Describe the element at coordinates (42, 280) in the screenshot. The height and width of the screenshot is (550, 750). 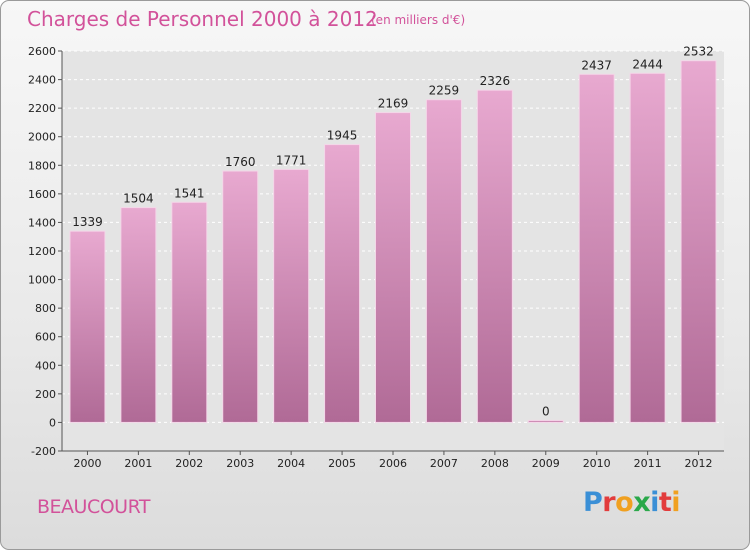
I see `y-tick-label: 1000` at that location.